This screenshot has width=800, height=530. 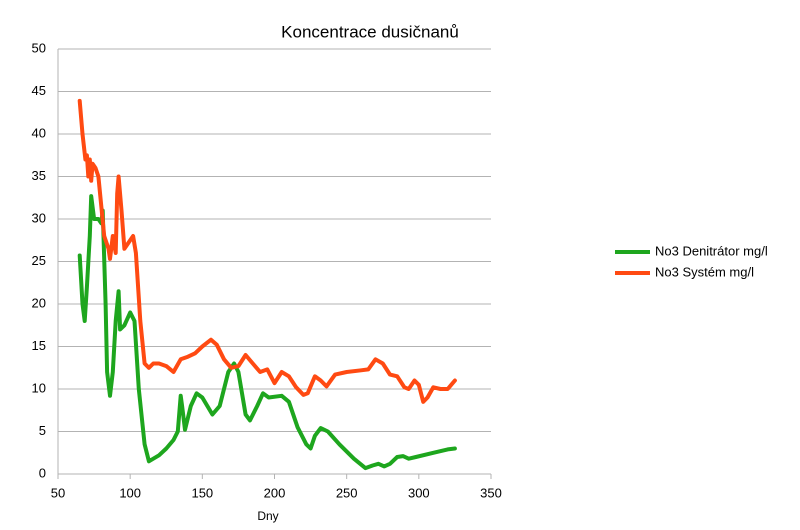 I want to click on y-tick-label: 30, so click(x=39, y=217).